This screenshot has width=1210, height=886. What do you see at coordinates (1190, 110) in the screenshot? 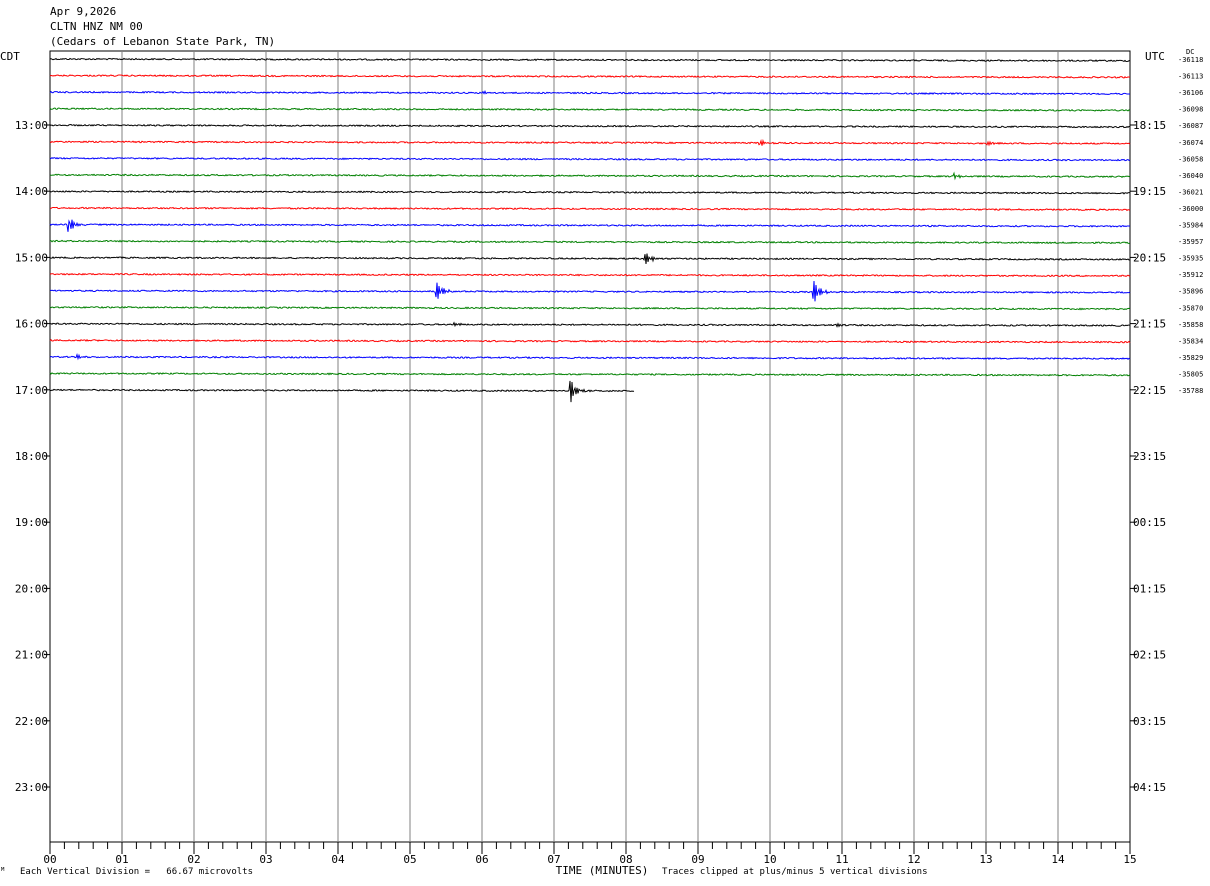
I see `dc-offset-label: -36098` at bounding box center [1190, 110].